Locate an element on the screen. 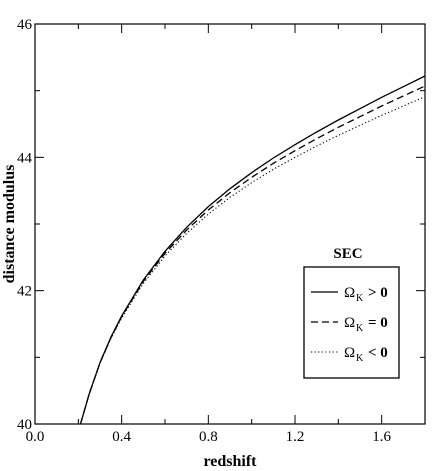  legend-operator: < 0 is located at coordinates (378, 353).